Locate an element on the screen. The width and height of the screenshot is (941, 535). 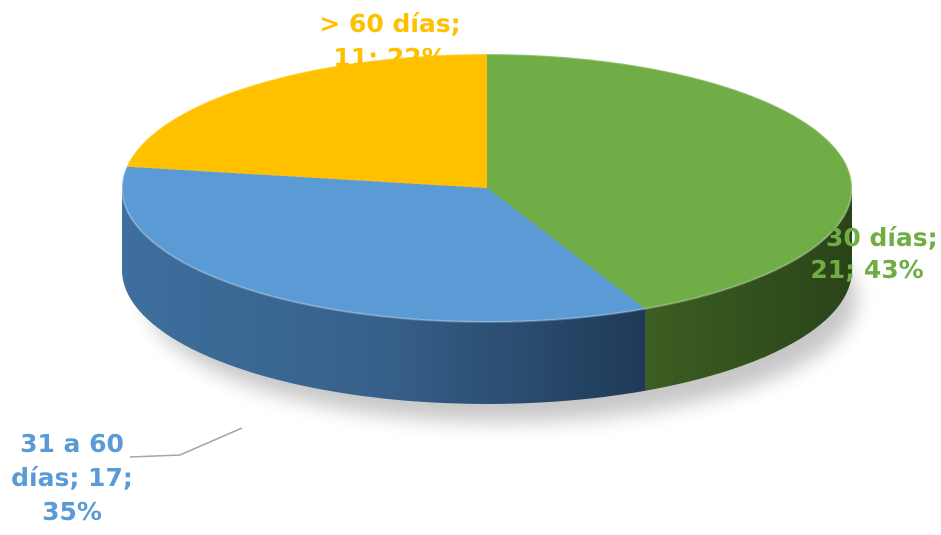
pie-slice is located at coordinates (306, 121).